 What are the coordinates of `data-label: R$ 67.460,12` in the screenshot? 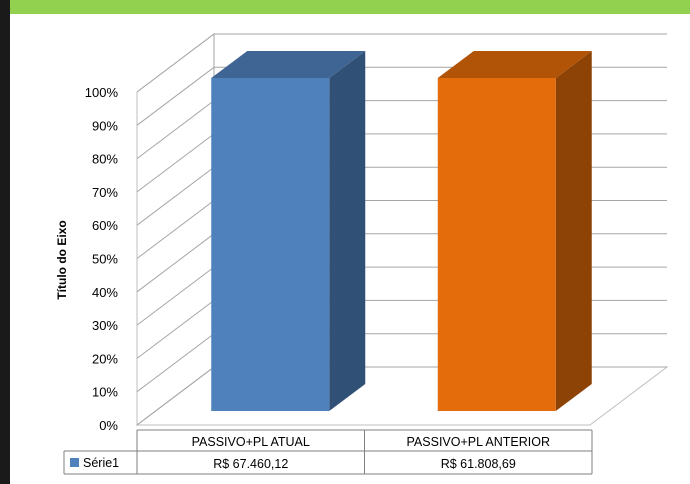 It's located at (250, 464).